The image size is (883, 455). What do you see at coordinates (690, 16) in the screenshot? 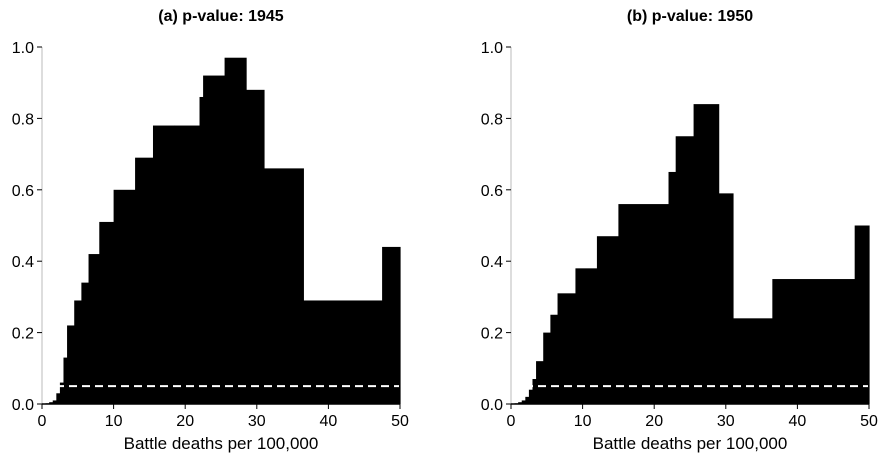
I see `chart-title-b: (b) p-value: 1950` at bounding box center [690, 16].